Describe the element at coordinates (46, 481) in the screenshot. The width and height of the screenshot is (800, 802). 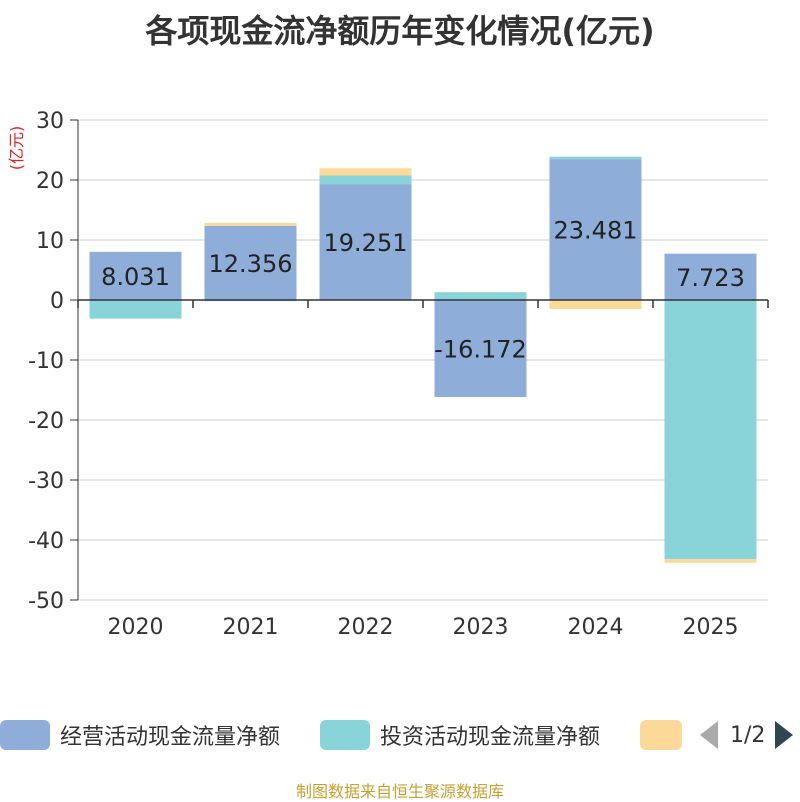
I see `y-tick-label: -30` at that location.